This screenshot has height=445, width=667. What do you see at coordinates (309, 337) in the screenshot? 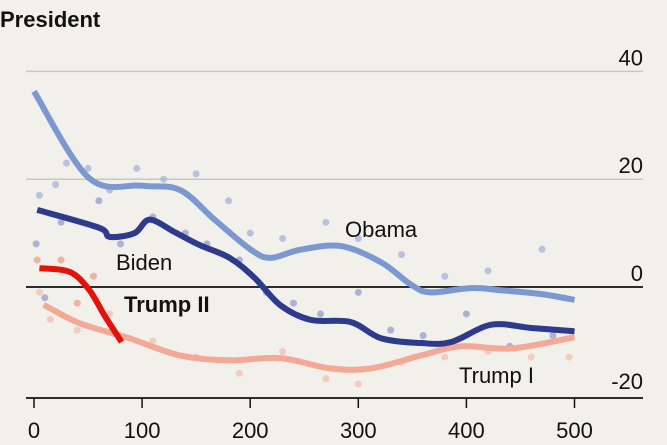
I see `series-line-trump-i` at bounding box center [309, 337].